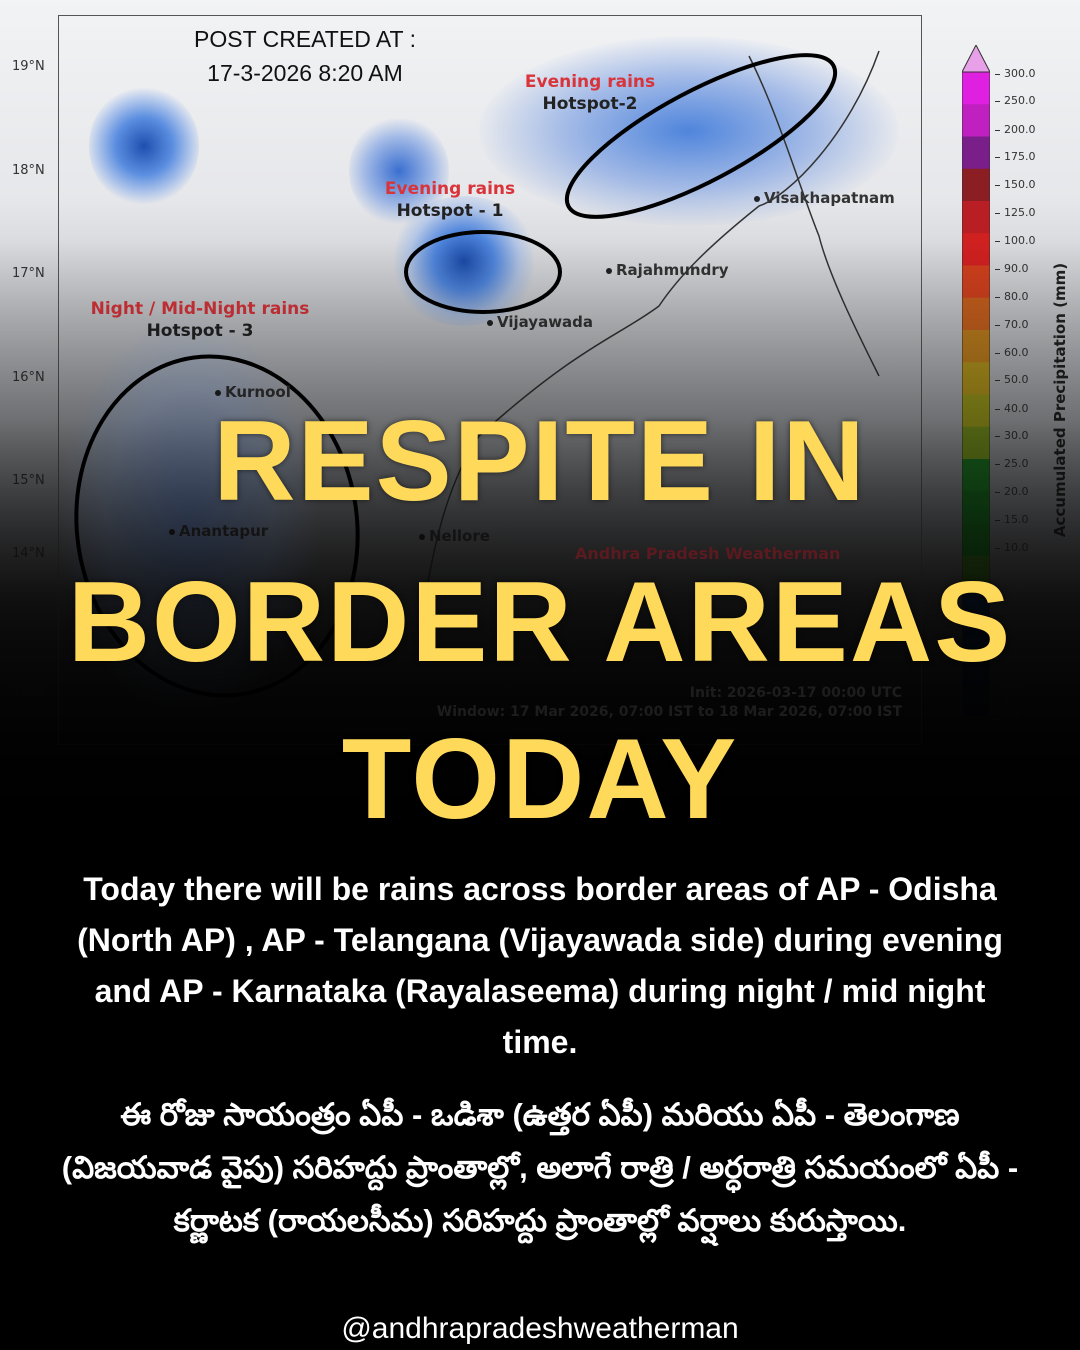 Image resolution: width=1080 pixels, height=1350 pixels. What do you see at coordinates (305, 39) in the screenshot?
I see `post-created-label: POST CREATED AT :` at bounding box center [305, 39].